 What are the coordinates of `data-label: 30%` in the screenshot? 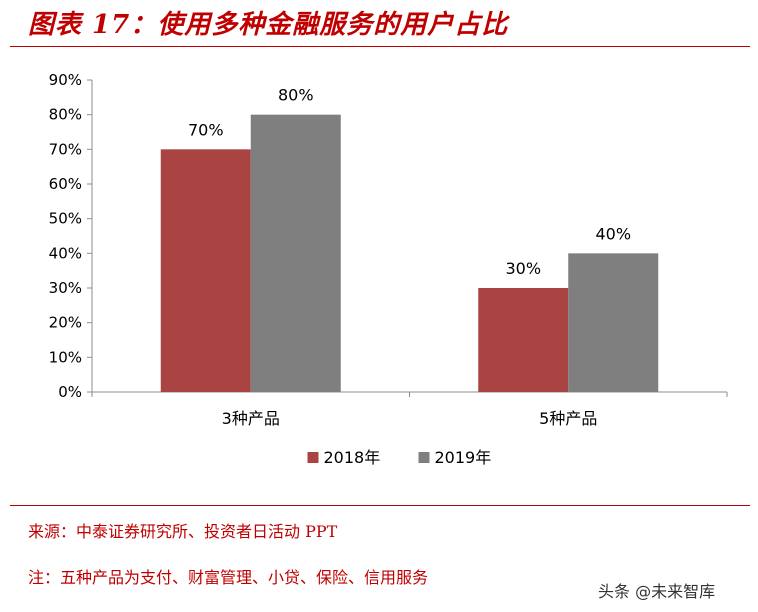 It's located at (523, 268).